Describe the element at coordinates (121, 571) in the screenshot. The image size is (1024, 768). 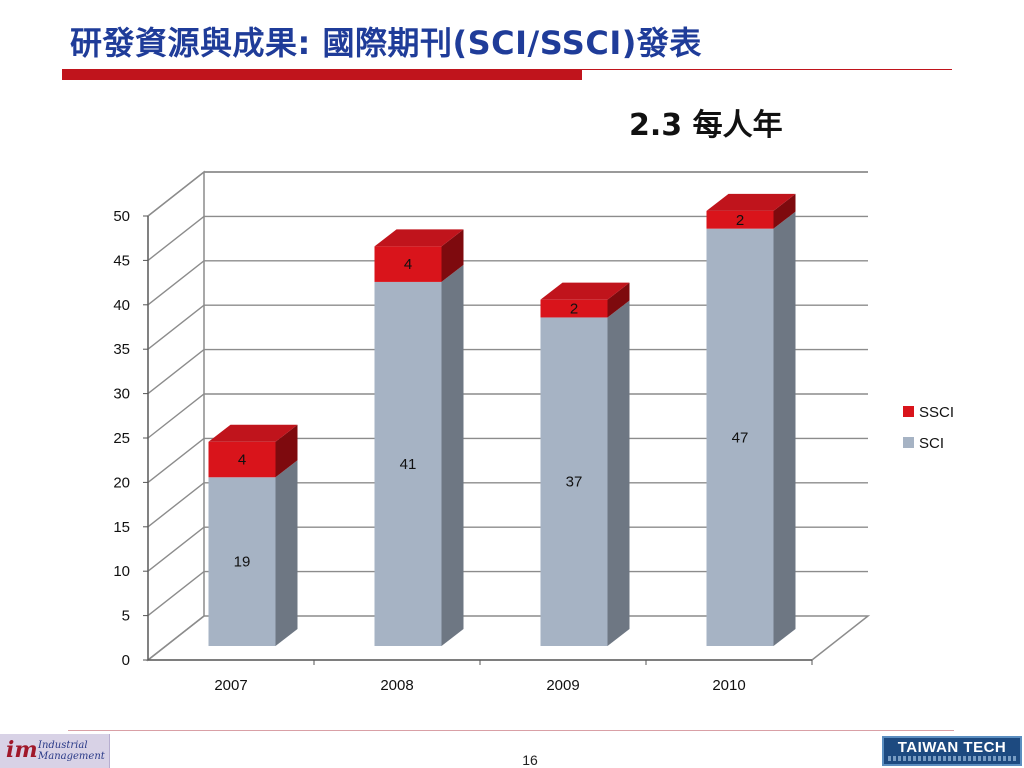
I see `y-tick-label: 10` at that location.